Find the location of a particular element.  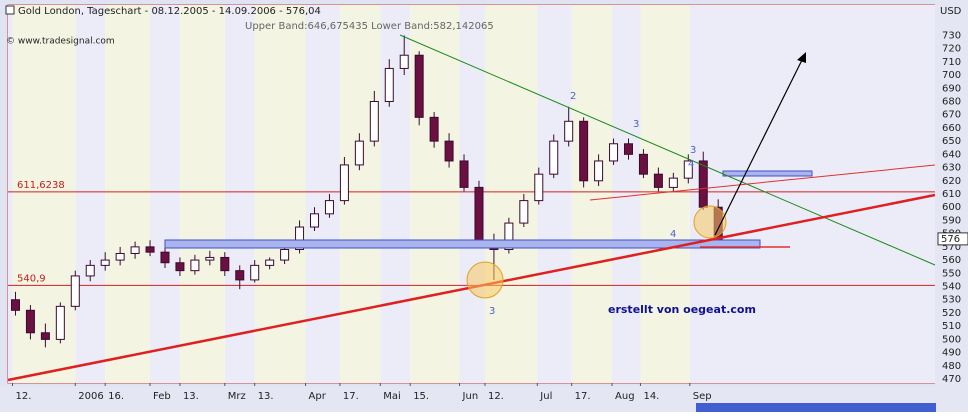

scrollbar is located at coordinates (816, 407).